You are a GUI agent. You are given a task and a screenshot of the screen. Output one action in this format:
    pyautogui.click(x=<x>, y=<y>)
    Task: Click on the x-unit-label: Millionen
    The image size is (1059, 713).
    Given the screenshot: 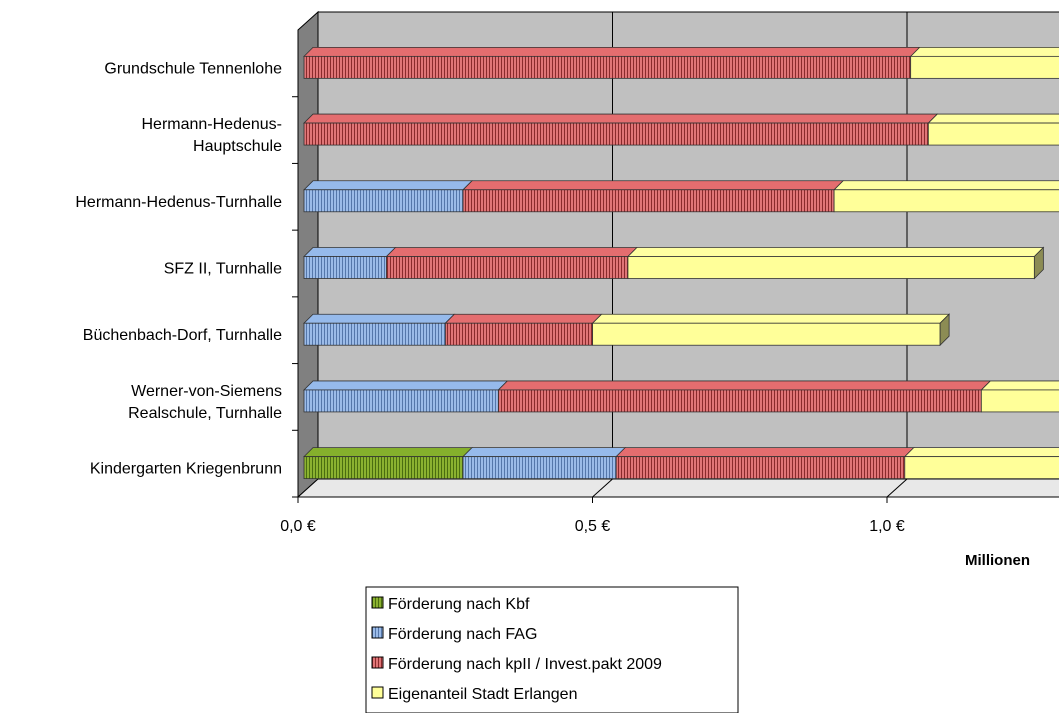 What is the action you would take?
    pyautogui.click(x=997, y=560)
    